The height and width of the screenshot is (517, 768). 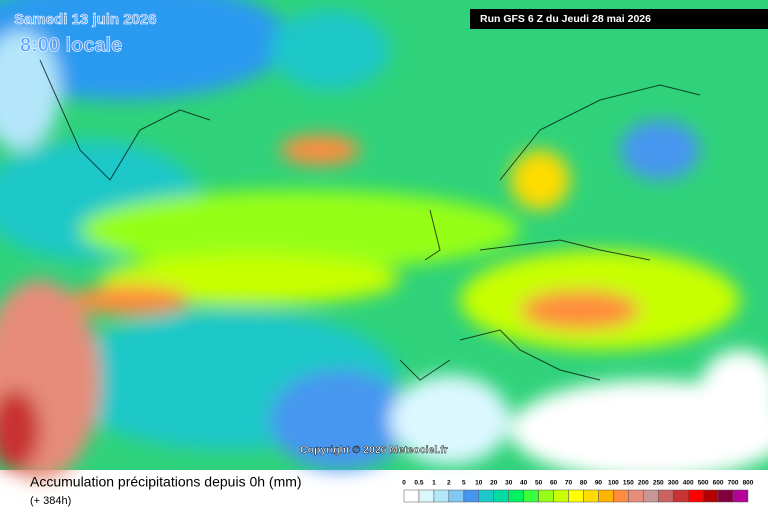 What do you see at coordinates (524, 483) in the screenshot?
I see `legend-tick: 40` at bounding box center [524, 483].